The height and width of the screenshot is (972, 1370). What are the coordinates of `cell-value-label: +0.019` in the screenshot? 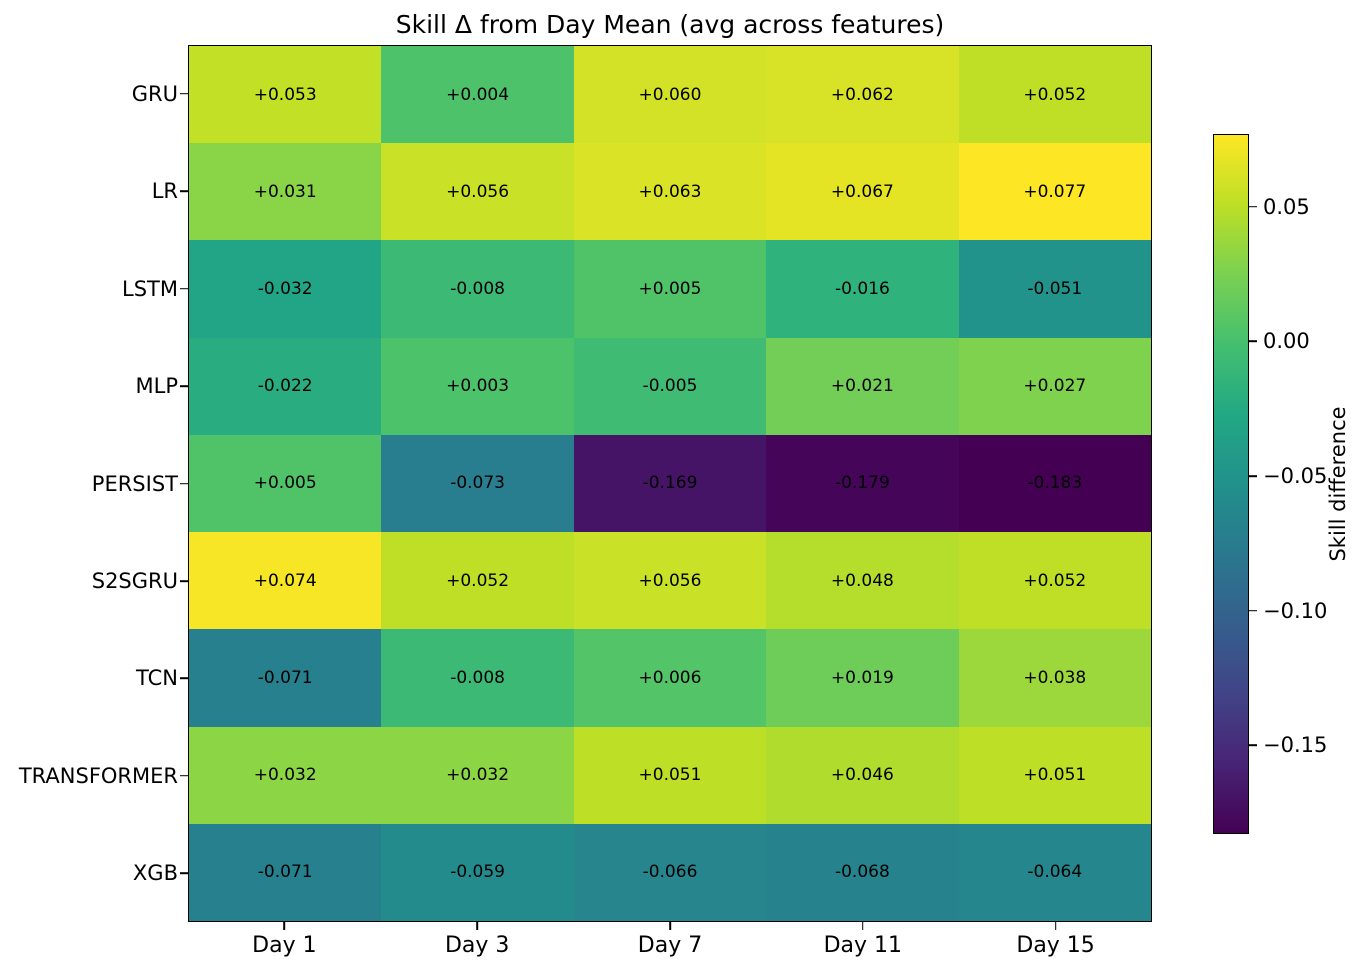 It's located at (862, 677).